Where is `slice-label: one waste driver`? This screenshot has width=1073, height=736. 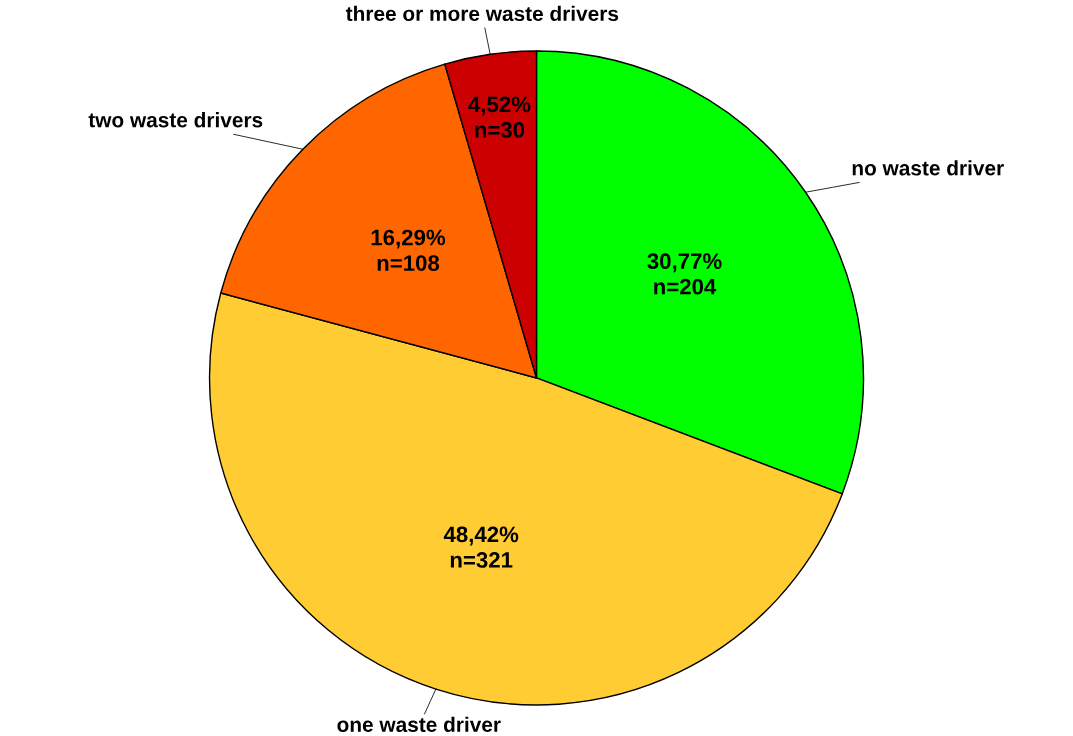
slice-label: one waste driver is located at coordinates (419, 724).